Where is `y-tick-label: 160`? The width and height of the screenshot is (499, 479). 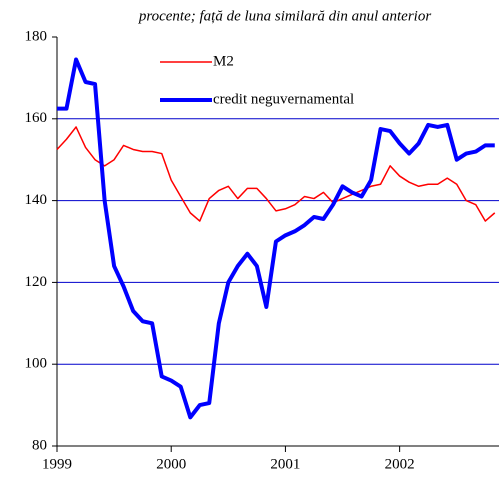 y-tick-label: 160 is located at coordinates (36, 118).